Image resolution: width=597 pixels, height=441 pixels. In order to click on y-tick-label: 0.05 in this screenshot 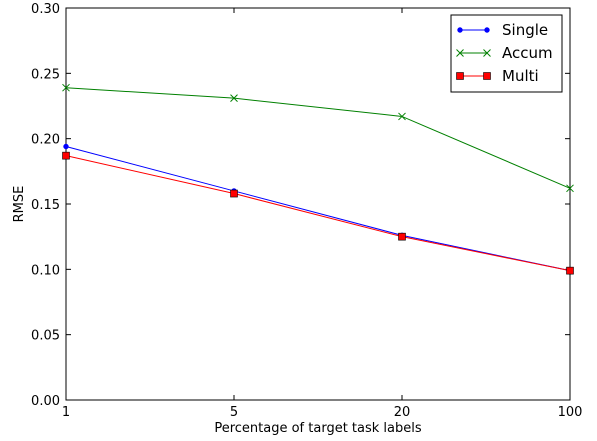, I will do `click(45, 336)`.